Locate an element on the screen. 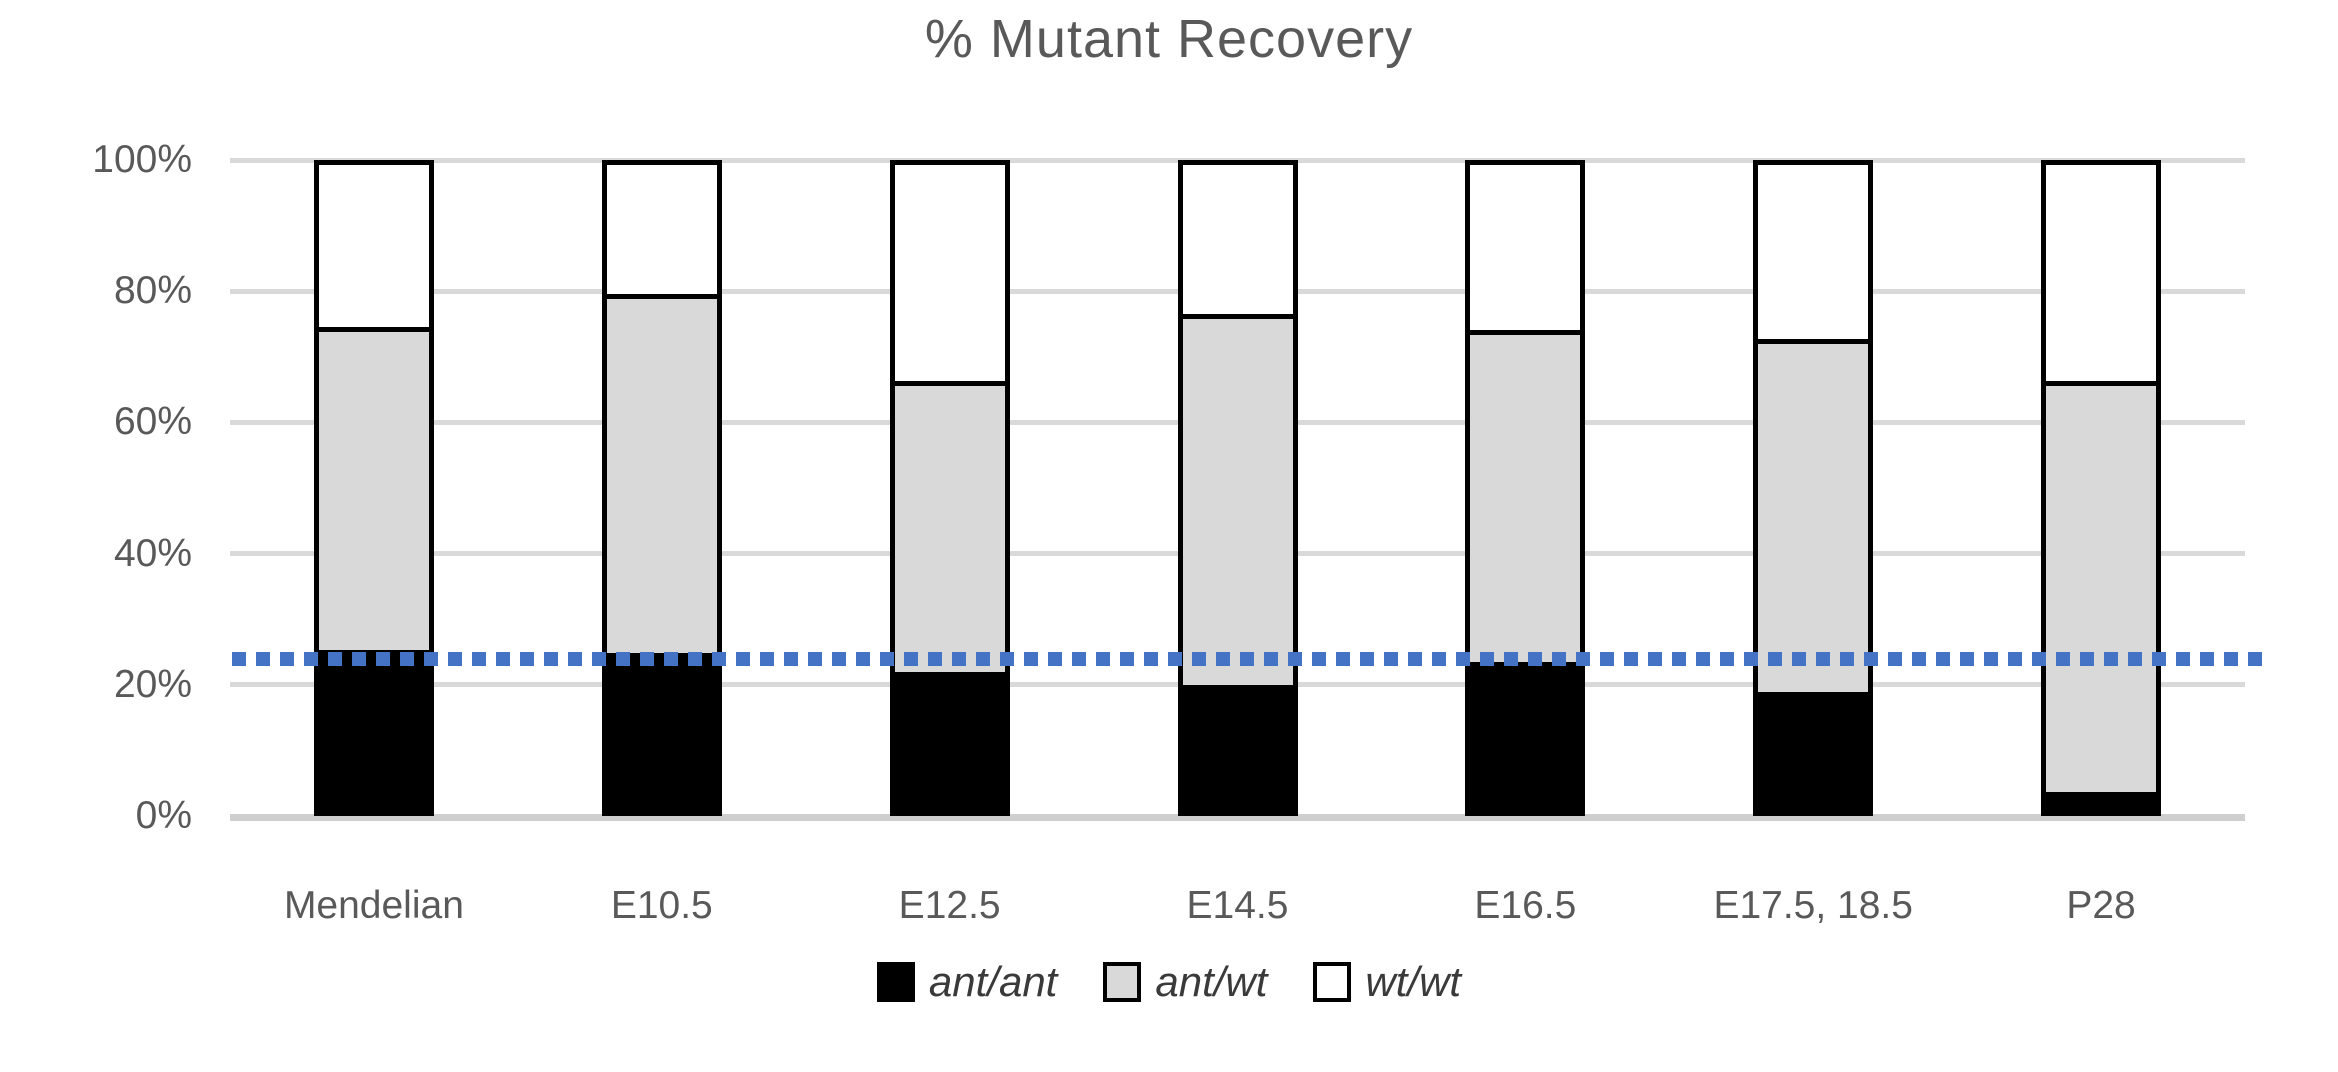 This screenshot has height=1072, width=2338. bar-mendelian is located at coordinates (373, 488).